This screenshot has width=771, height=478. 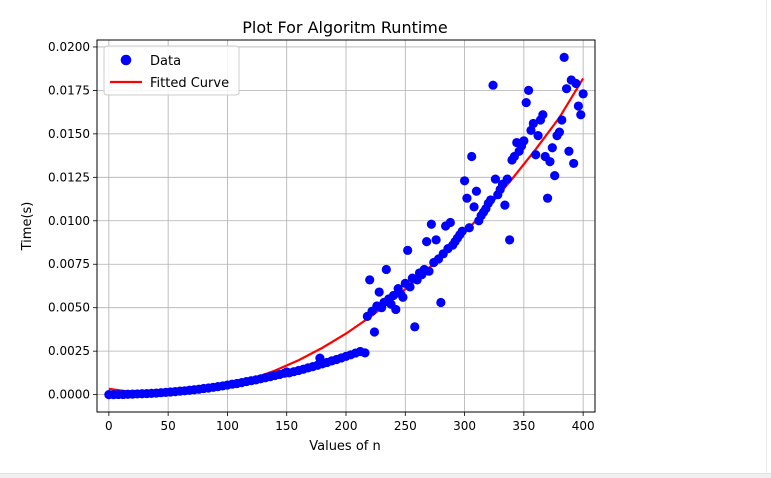 What do you see at coordinates (171, 70) in the screenshot?
I see `legend: Data Fitted Curve` at bounding box center [171, 70].